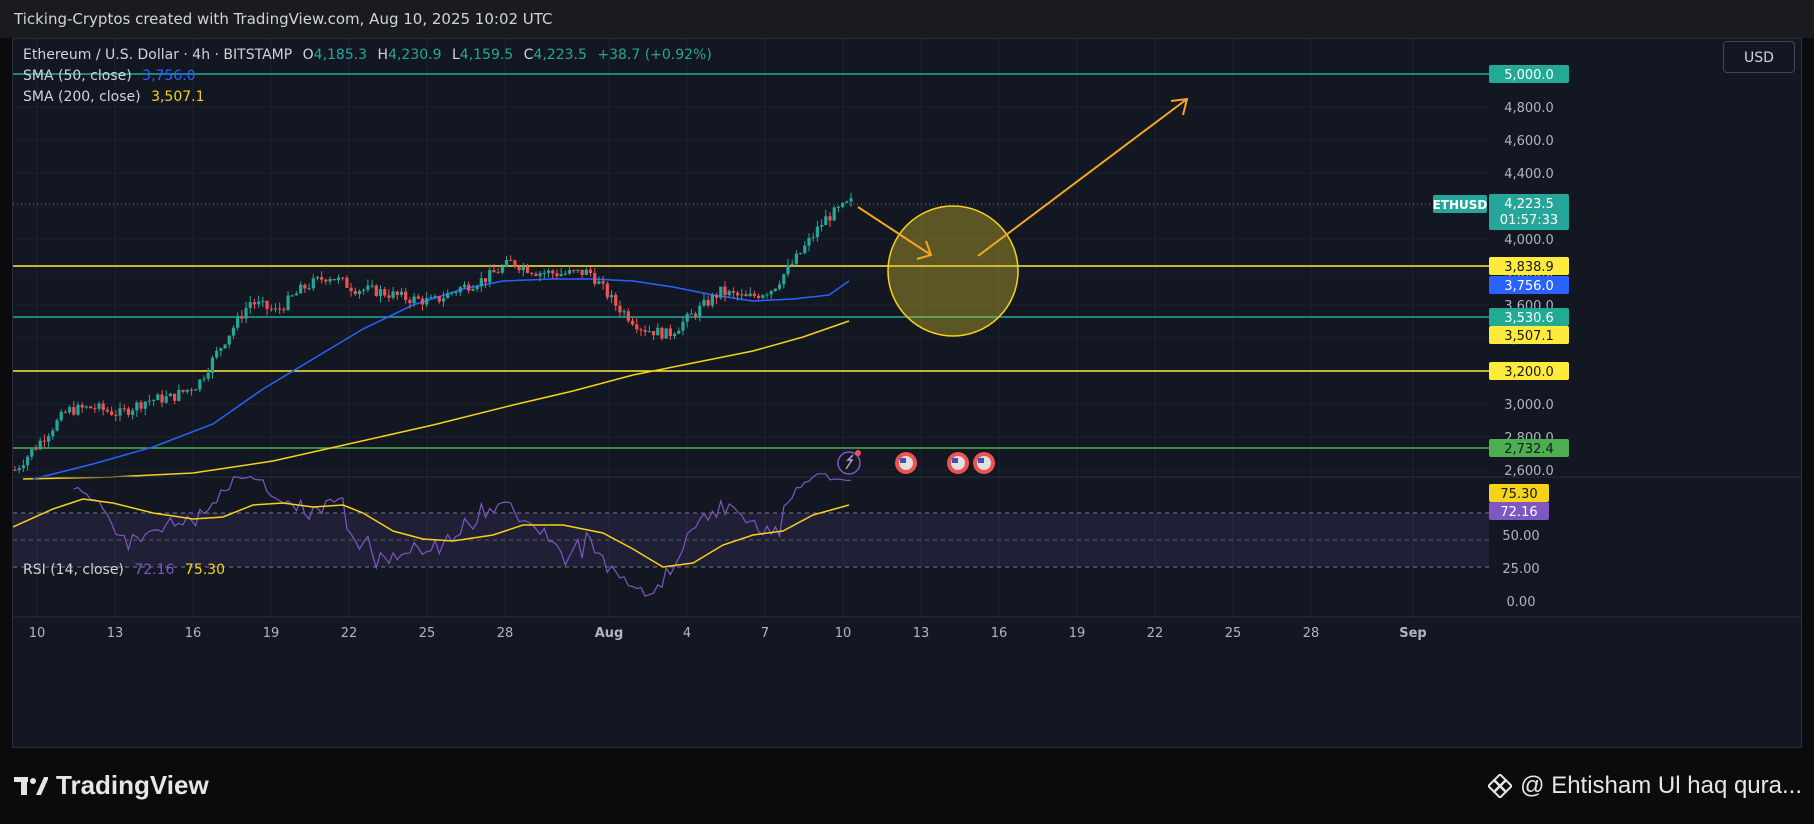 This screenshot has height=824, width=1814. I want to click on up-arrow, so click(1083, 177).